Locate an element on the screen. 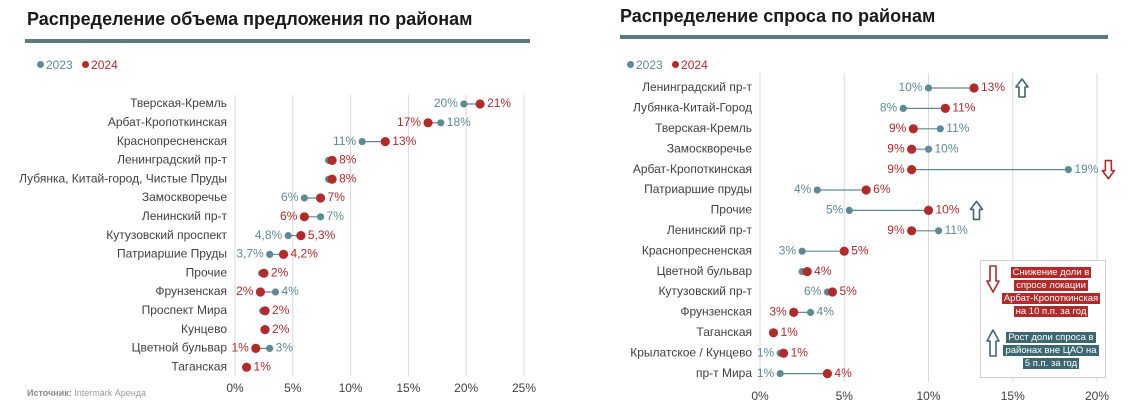 This screenshot has height=420, width=1138. category-label: Кунцево is located at coordinates (204, 329).